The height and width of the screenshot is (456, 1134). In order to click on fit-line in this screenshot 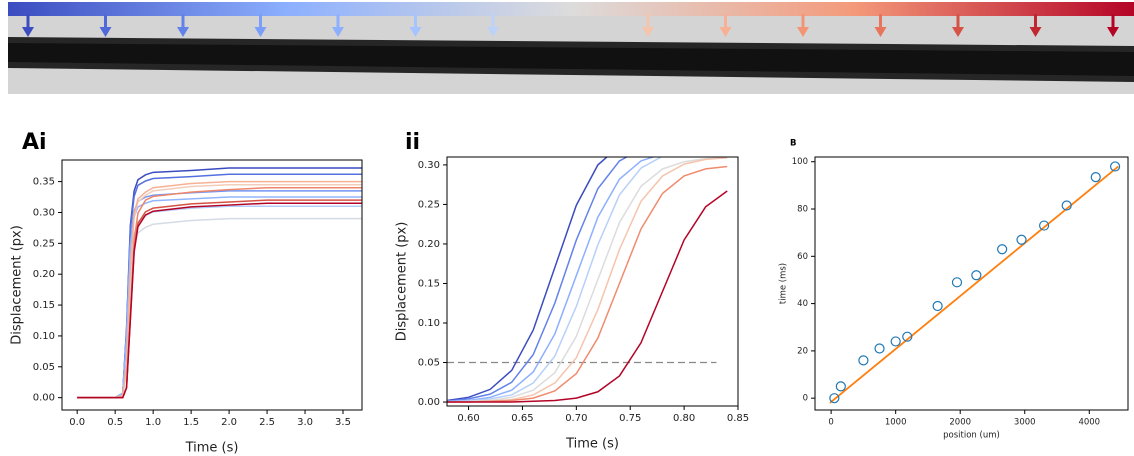, I will do `click(974, 284)`.